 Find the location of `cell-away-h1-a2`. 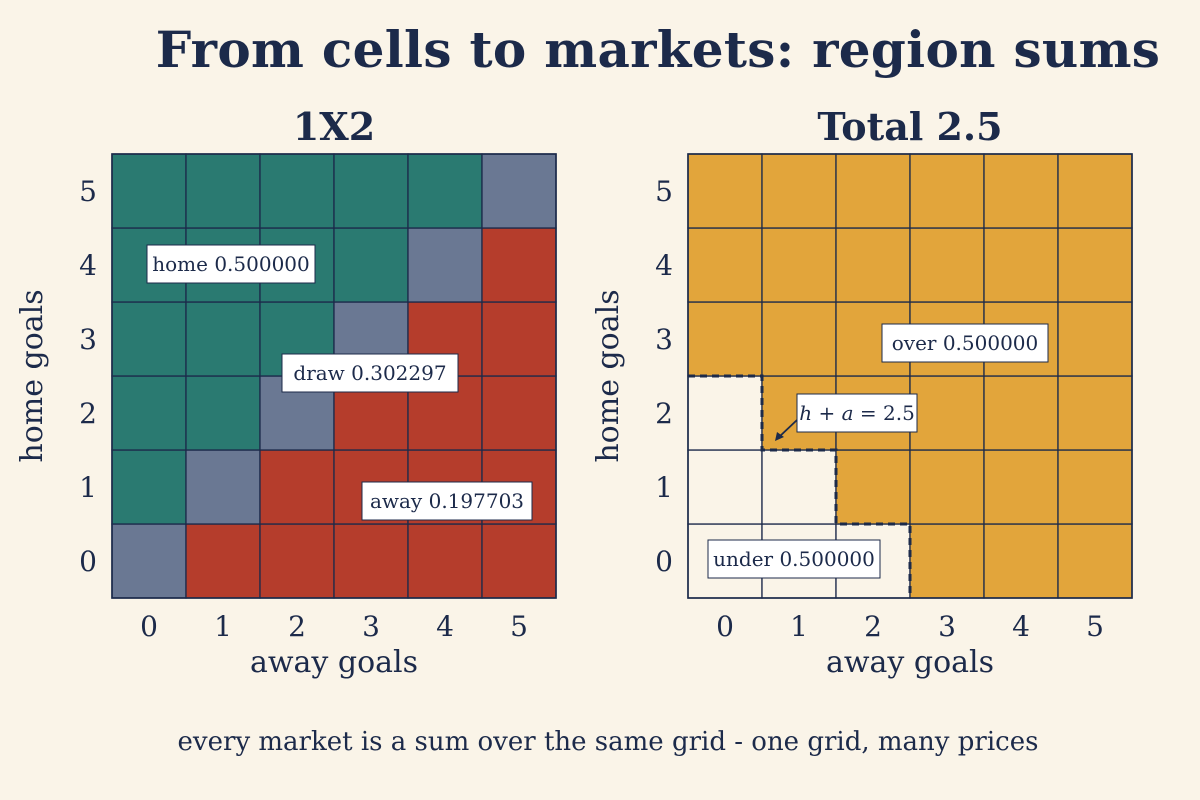

cell-away-h1-a2 is located at coordinates (297, 487).